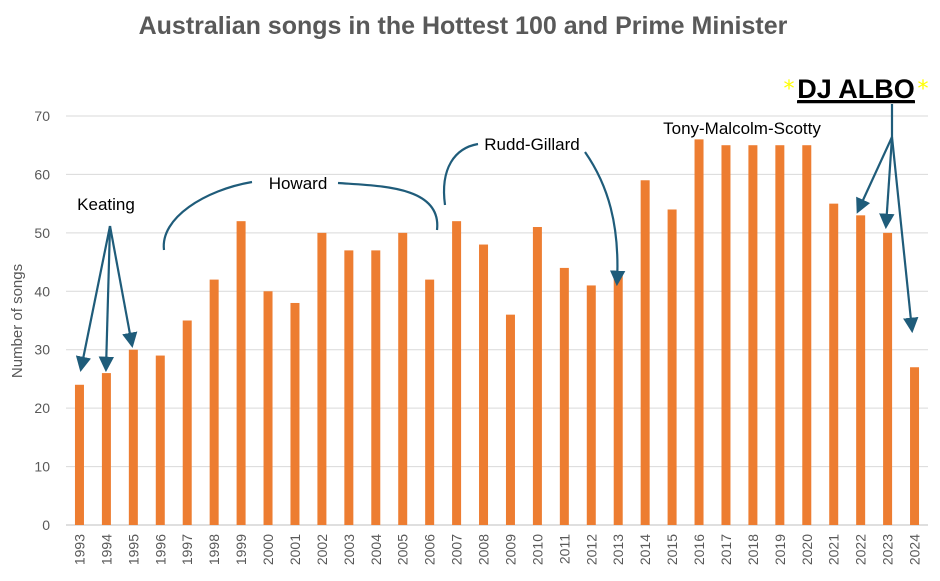  Describe the element at coordinates (753, 549) in the screenshot. I see `x-tick-label-2018: 2018` at that location.